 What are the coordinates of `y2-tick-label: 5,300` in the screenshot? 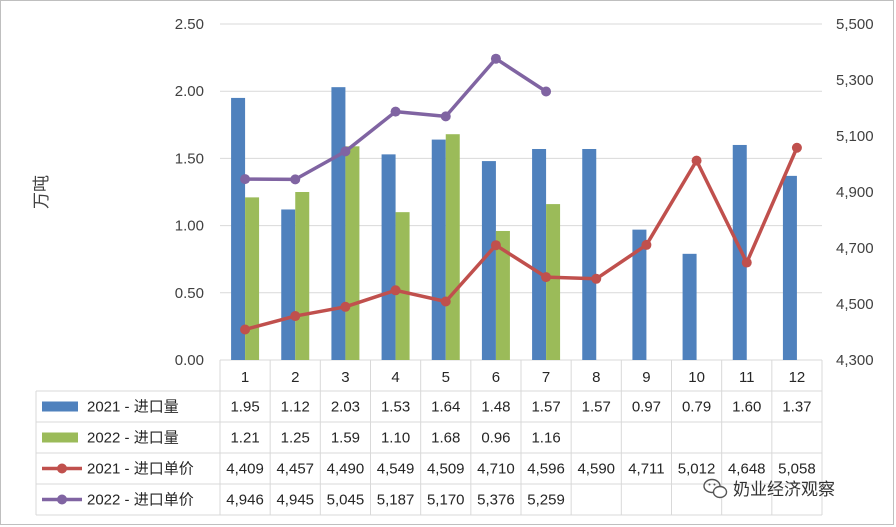 It's located at (855, 80).